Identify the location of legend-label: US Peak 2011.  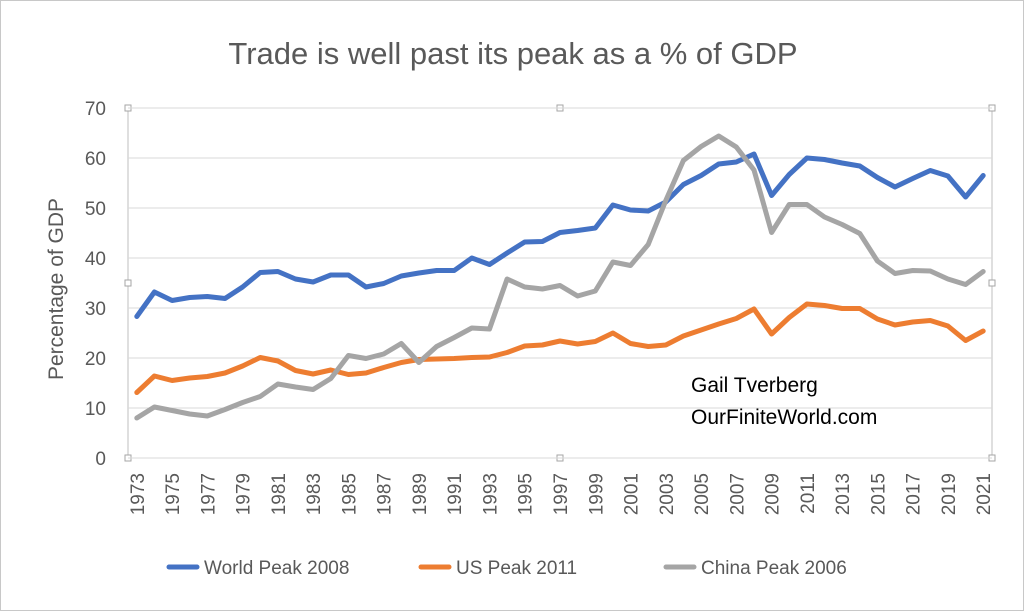
(516, 568).